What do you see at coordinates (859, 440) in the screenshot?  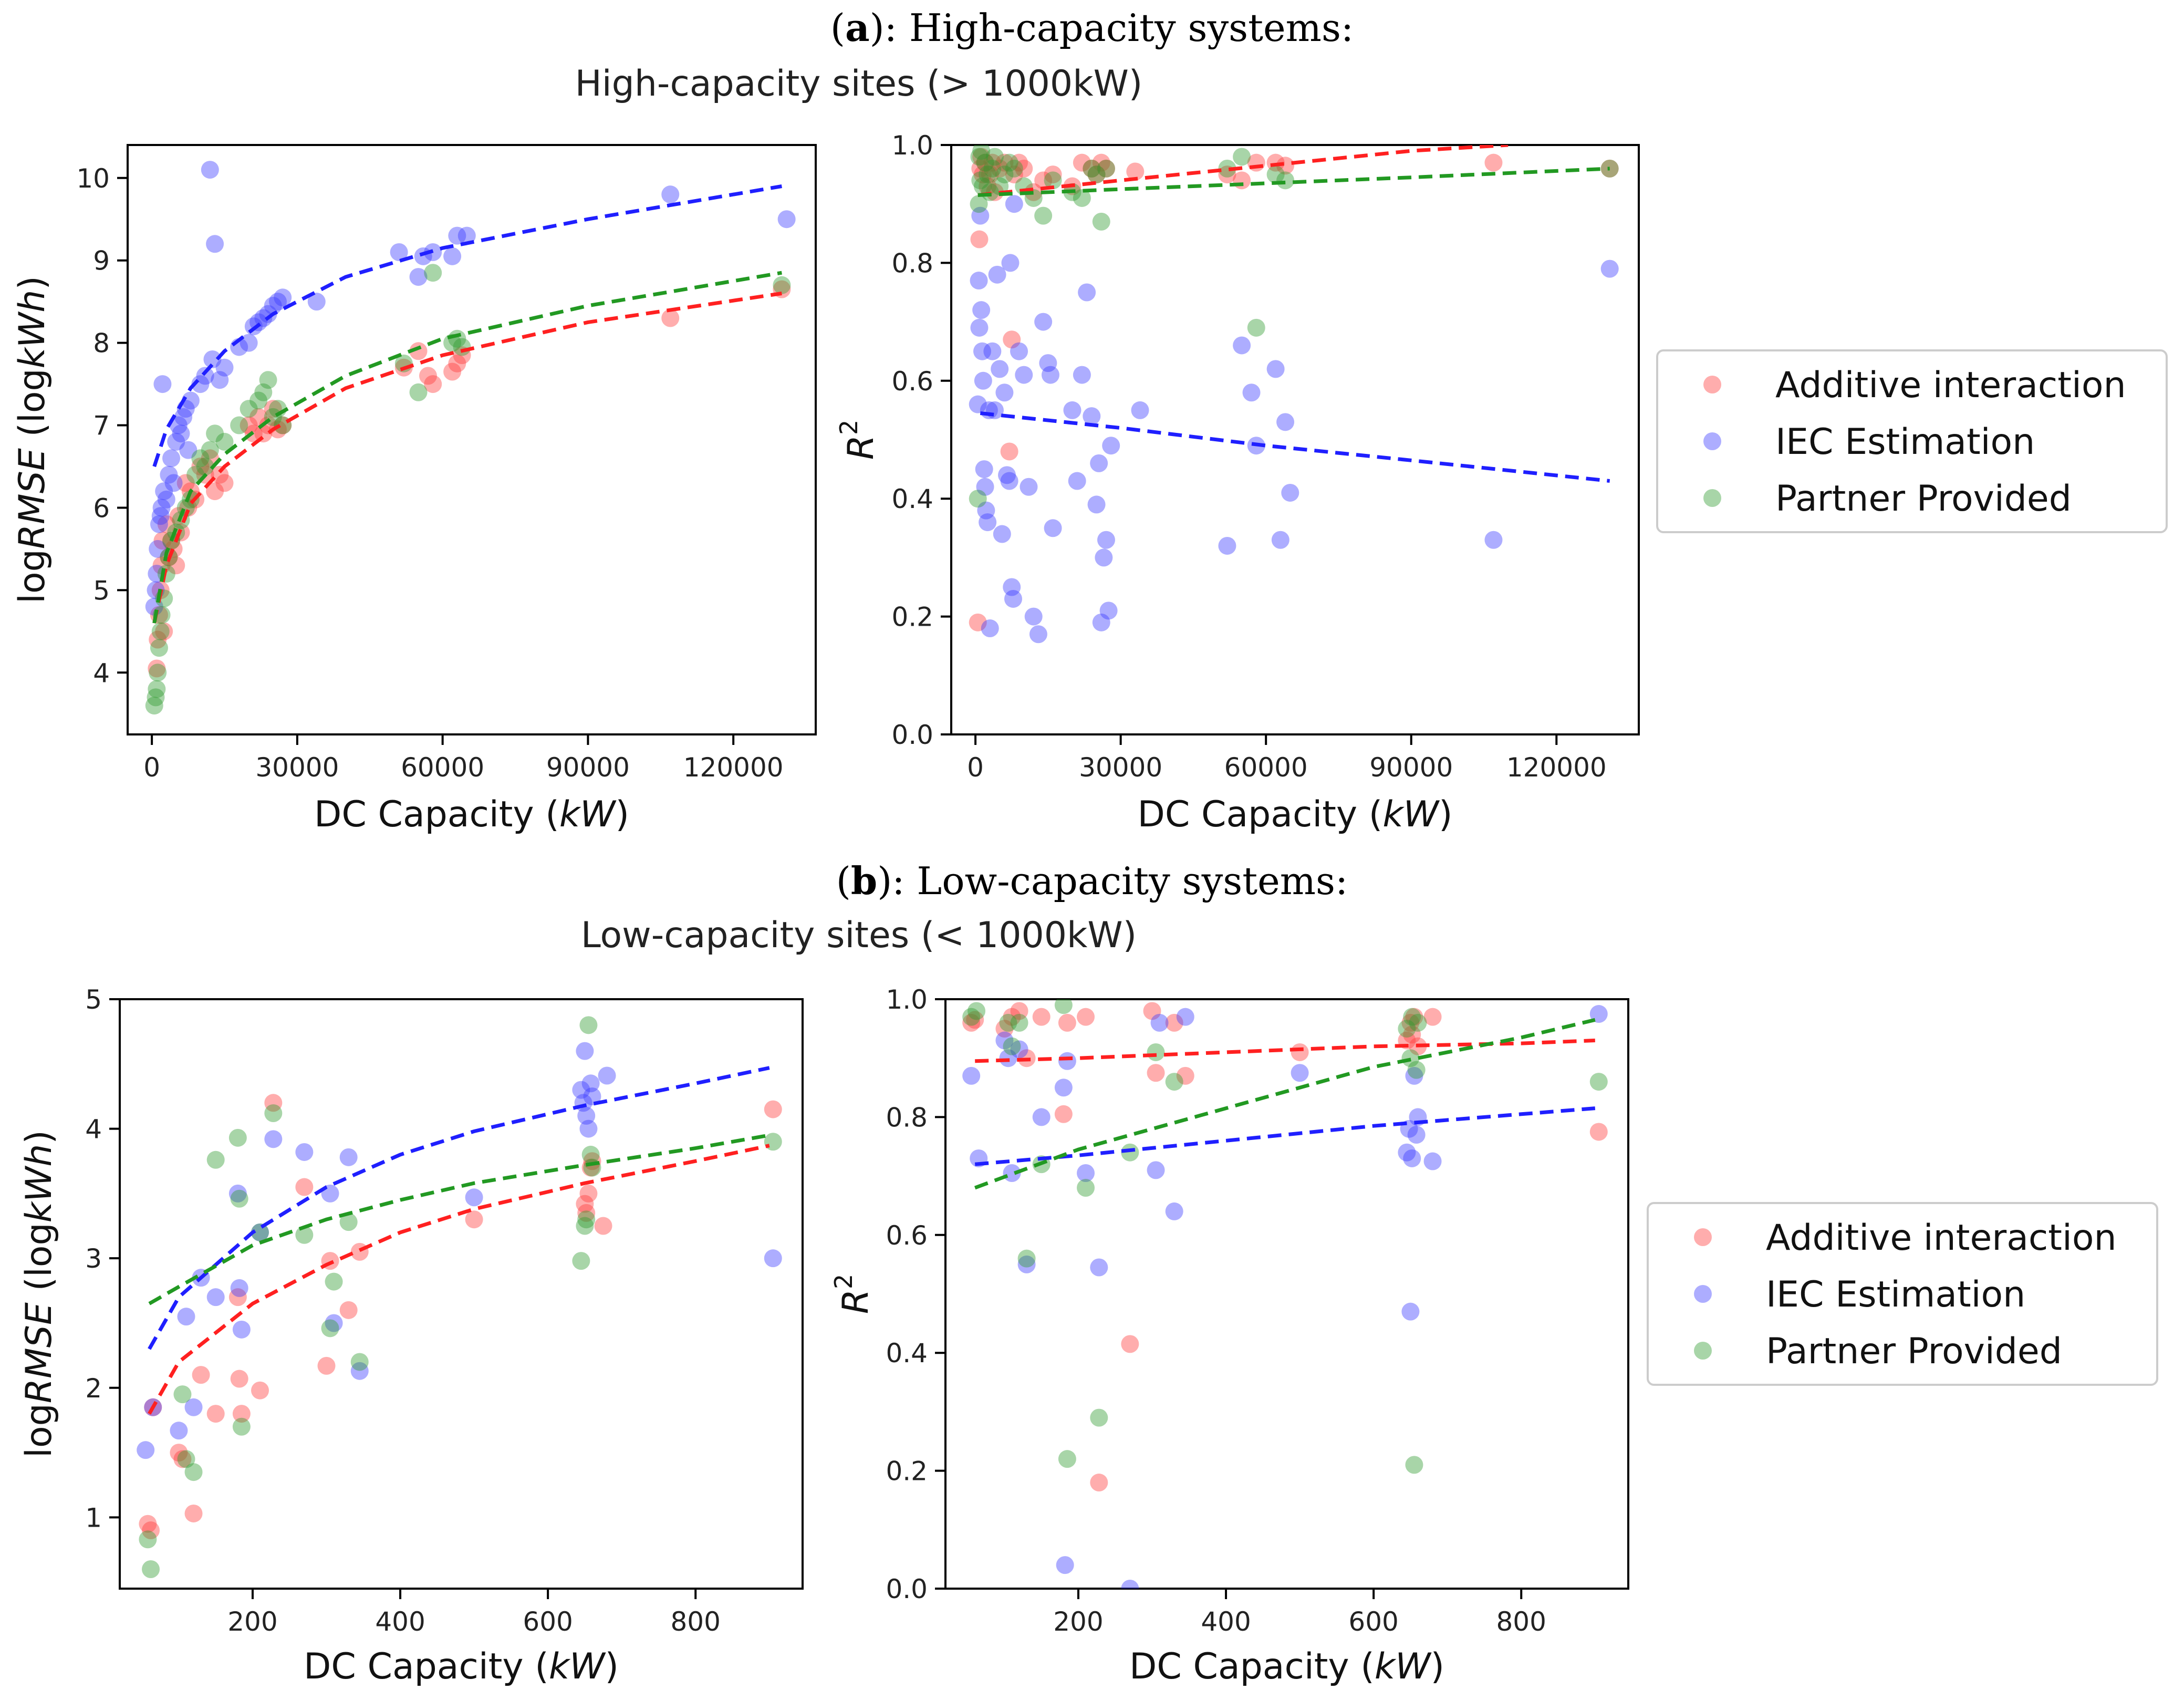 I see `y-axis-label: R2` at bounding box center [859, 440].